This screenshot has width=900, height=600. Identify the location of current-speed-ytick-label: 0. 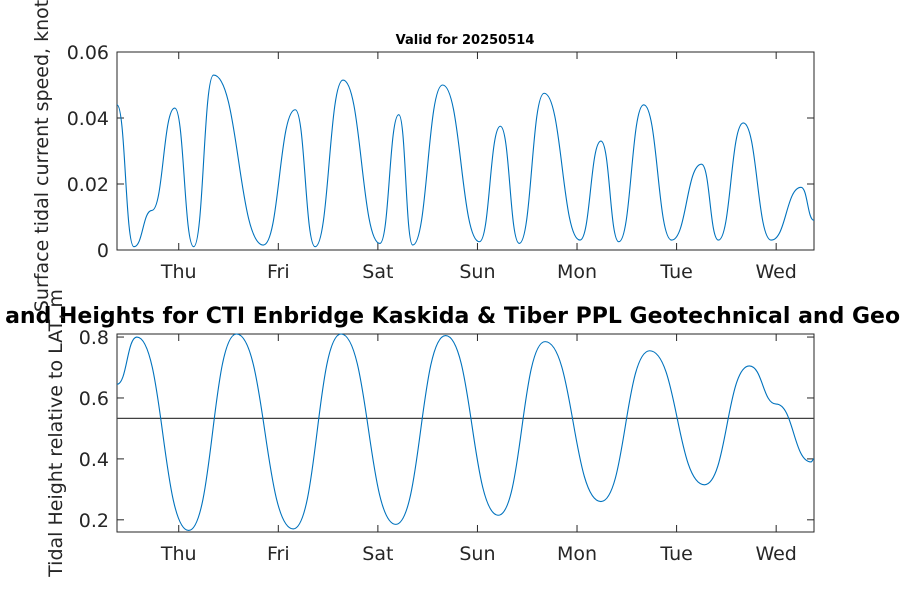
(103, 251).